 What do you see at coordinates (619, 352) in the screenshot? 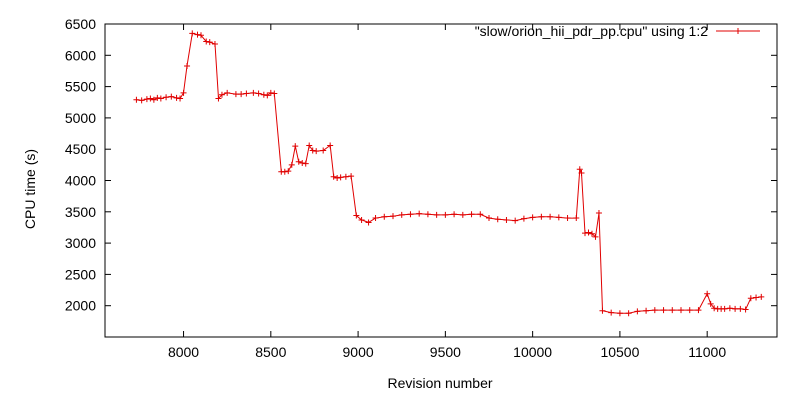
I see `x-tick-label: 10500` at bounding box center [619, 352].